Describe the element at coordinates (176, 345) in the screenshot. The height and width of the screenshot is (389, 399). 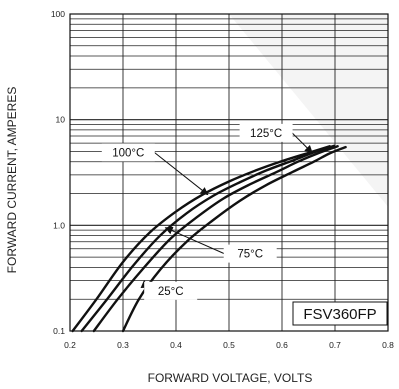
I see `x-tick-label: 0.4` at that location.